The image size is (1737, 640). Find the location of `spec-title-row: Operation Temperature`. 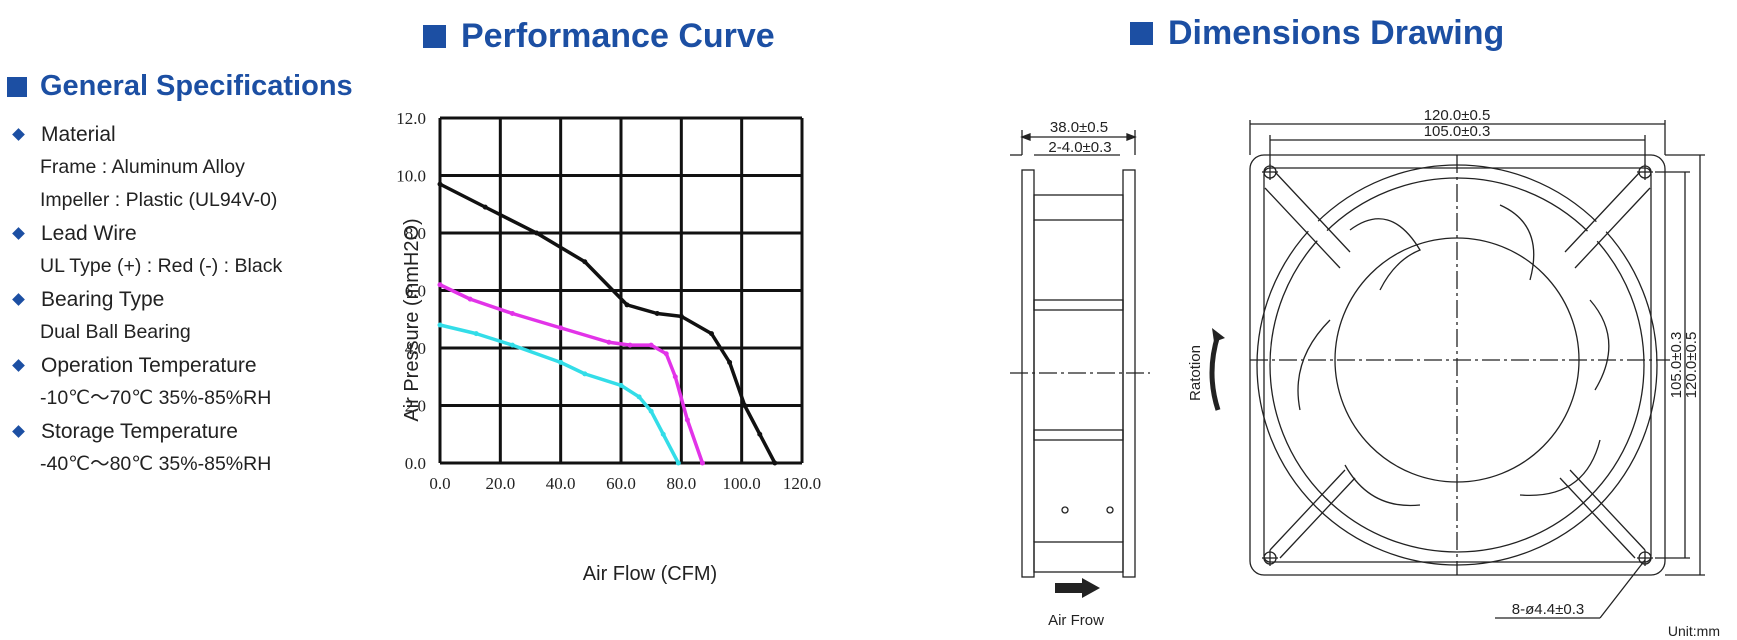

spec-title-row: Operation Temperature is located at coordinates (190, 365).